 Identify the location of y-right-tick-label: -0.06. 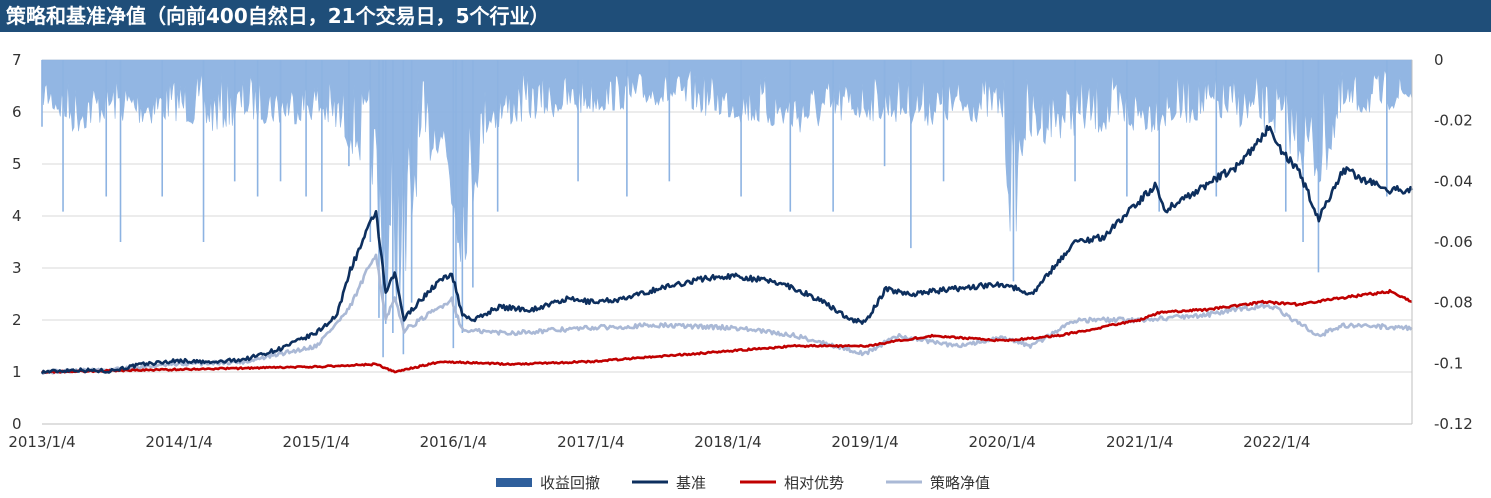
(1453, 242).